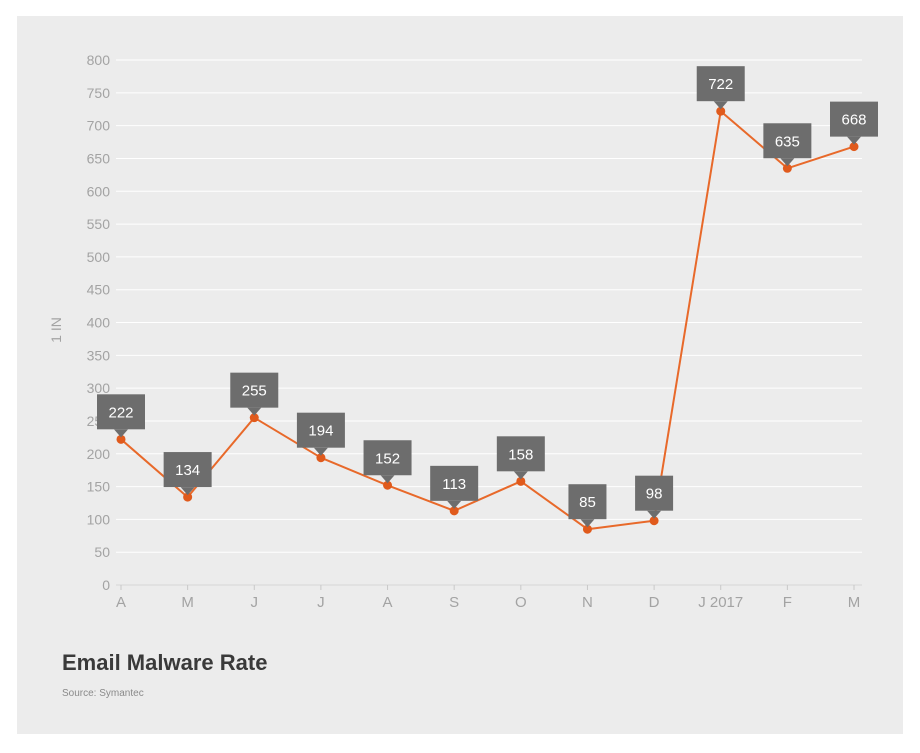 The height and width of the screenshot is (753, 920). I want to click on x-tick-label: J 2017, so click(720, 602).